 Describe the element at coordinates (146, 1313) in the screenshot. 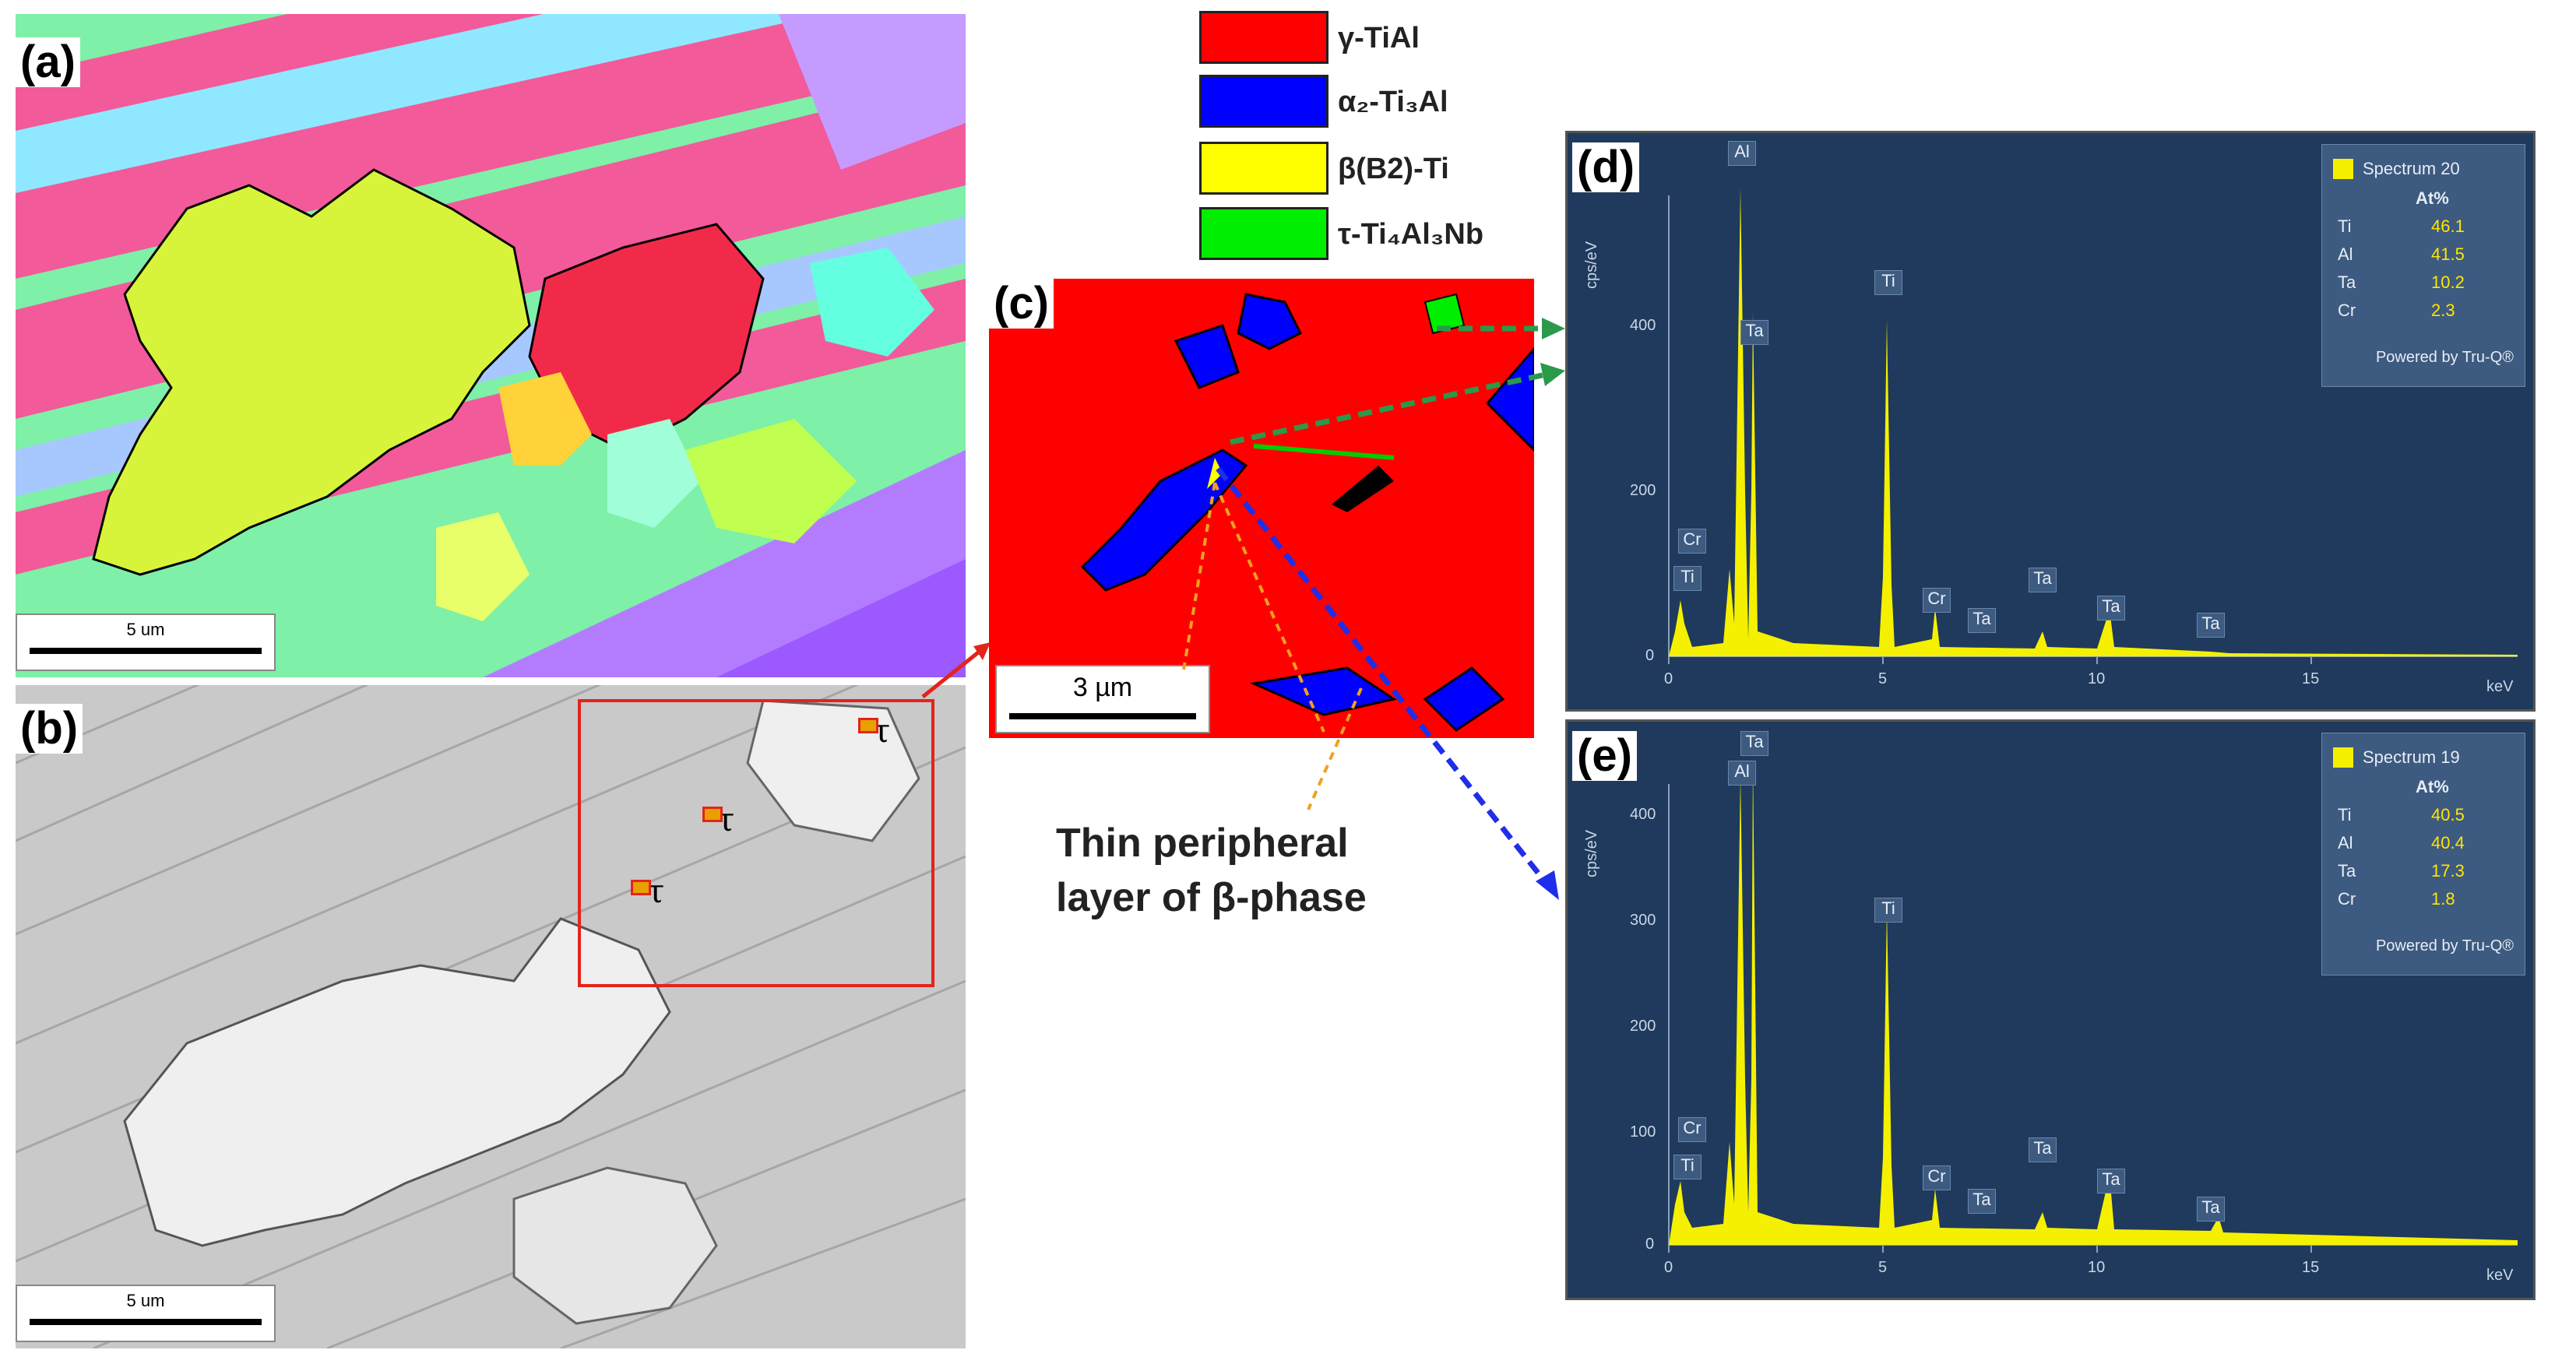

I see `panel-b-scalebar: 5 um` at that location.